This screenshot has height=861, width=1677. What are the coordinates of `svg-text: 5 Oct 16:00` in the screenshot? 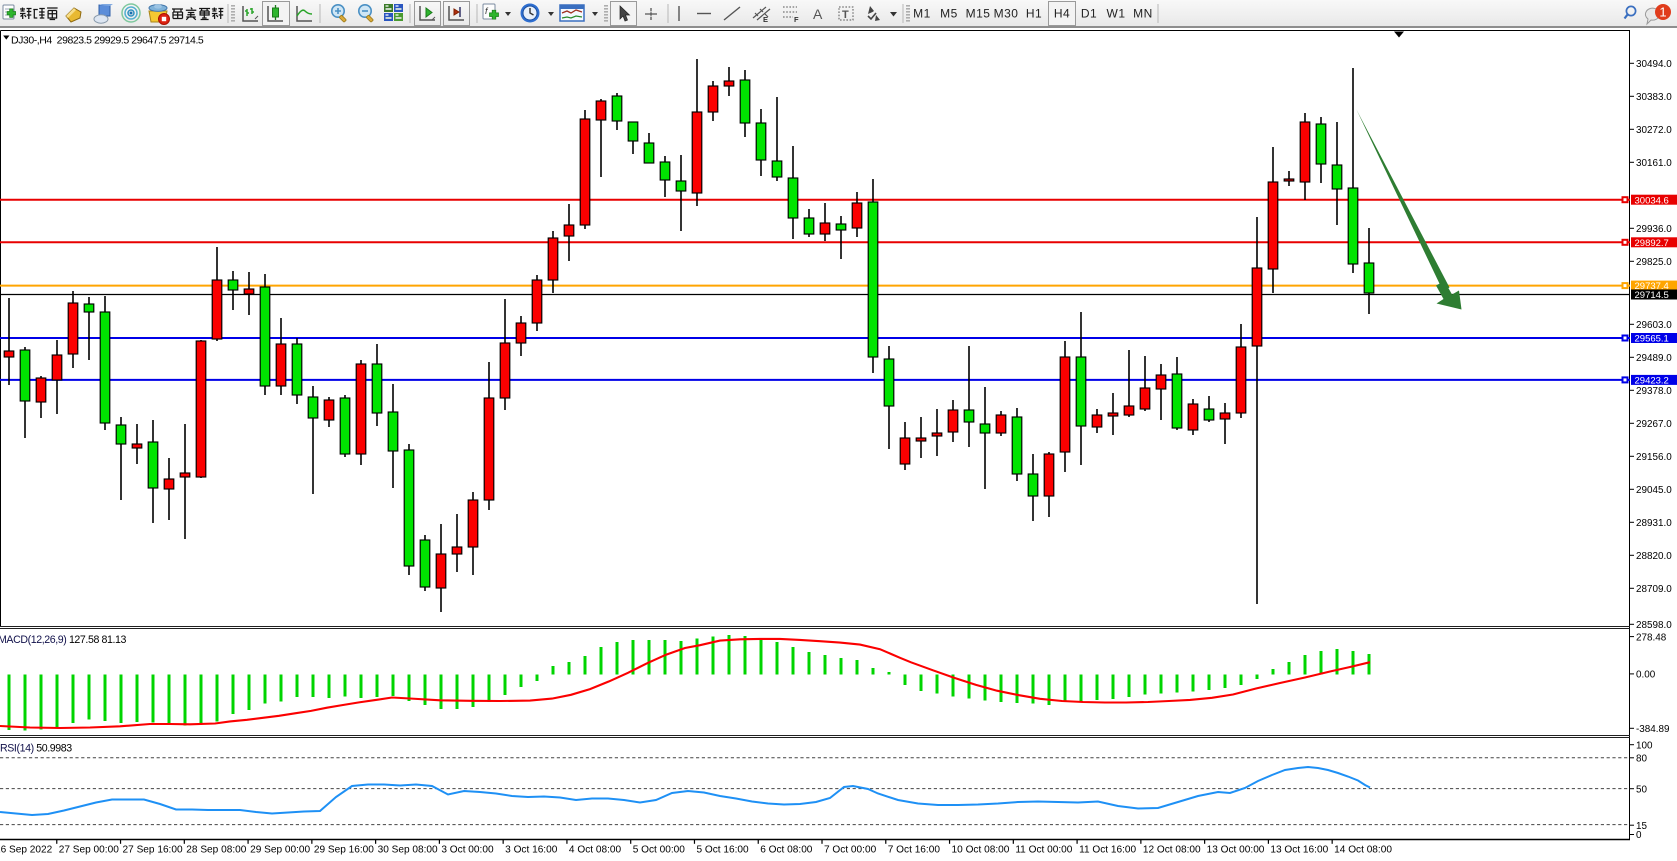 It's located at (722, 850).